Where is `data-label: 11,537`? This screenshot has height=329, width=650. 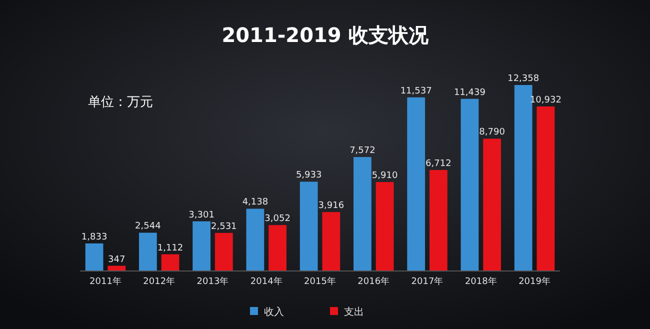 data-label: 11,537 is located at coordinates (416, 91).